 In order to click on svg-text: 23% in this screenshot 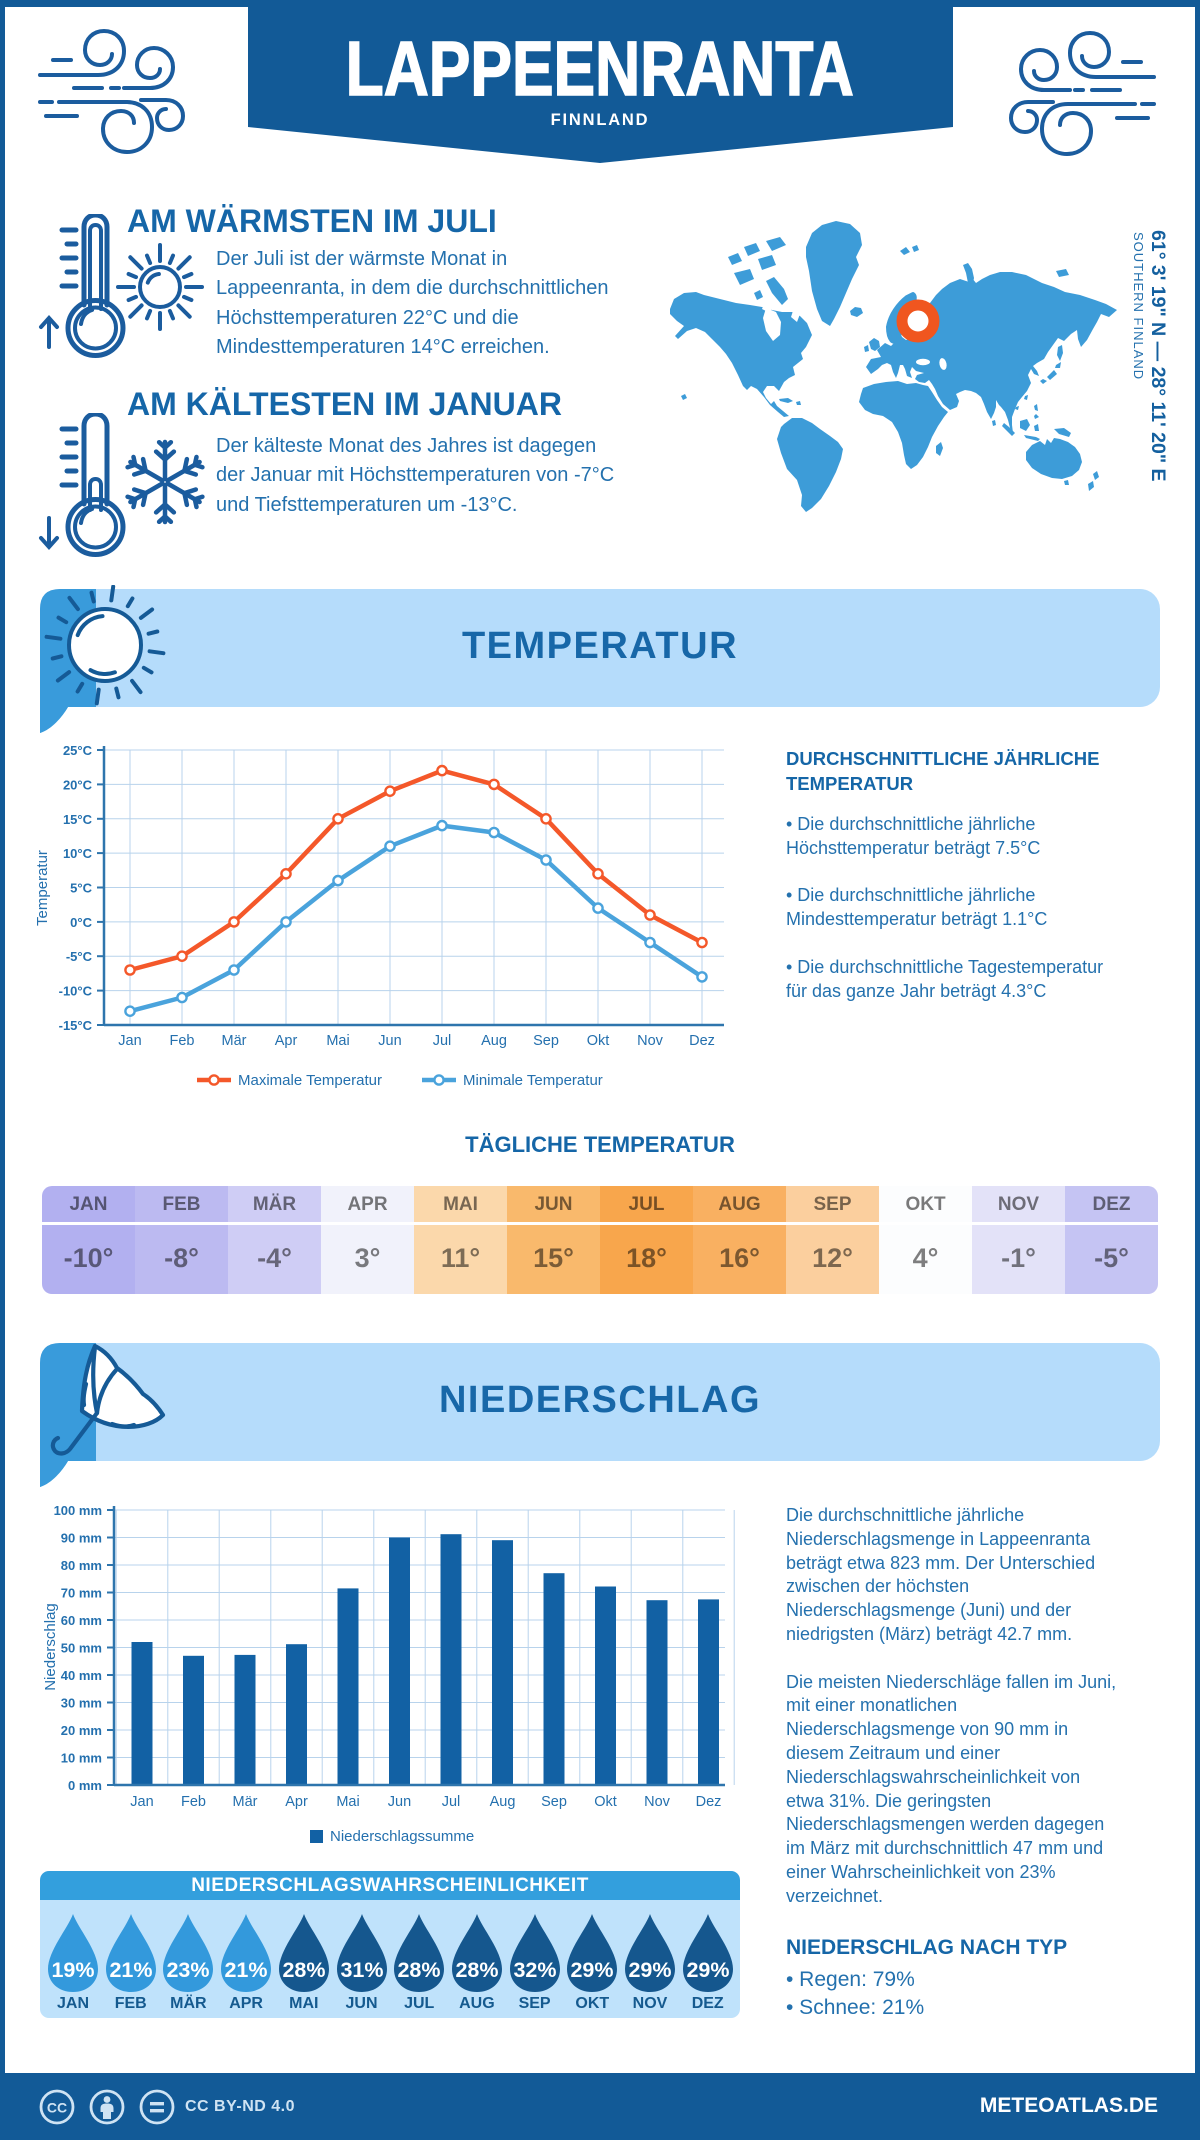, I will do `click(188, 1970)`.